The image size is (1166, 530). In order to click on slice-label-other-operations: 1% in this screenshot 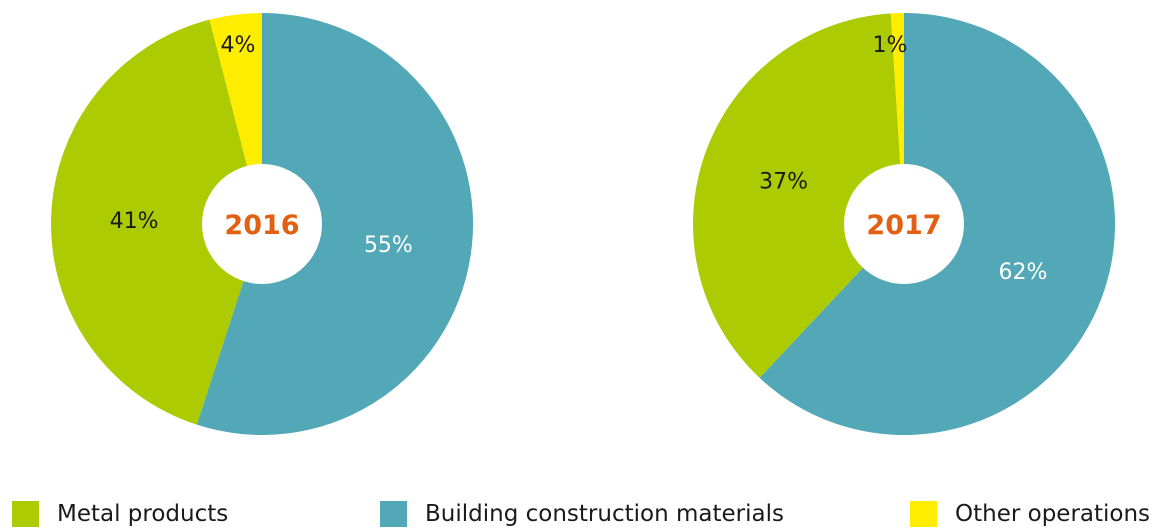, I will do `click(890, 45)`.